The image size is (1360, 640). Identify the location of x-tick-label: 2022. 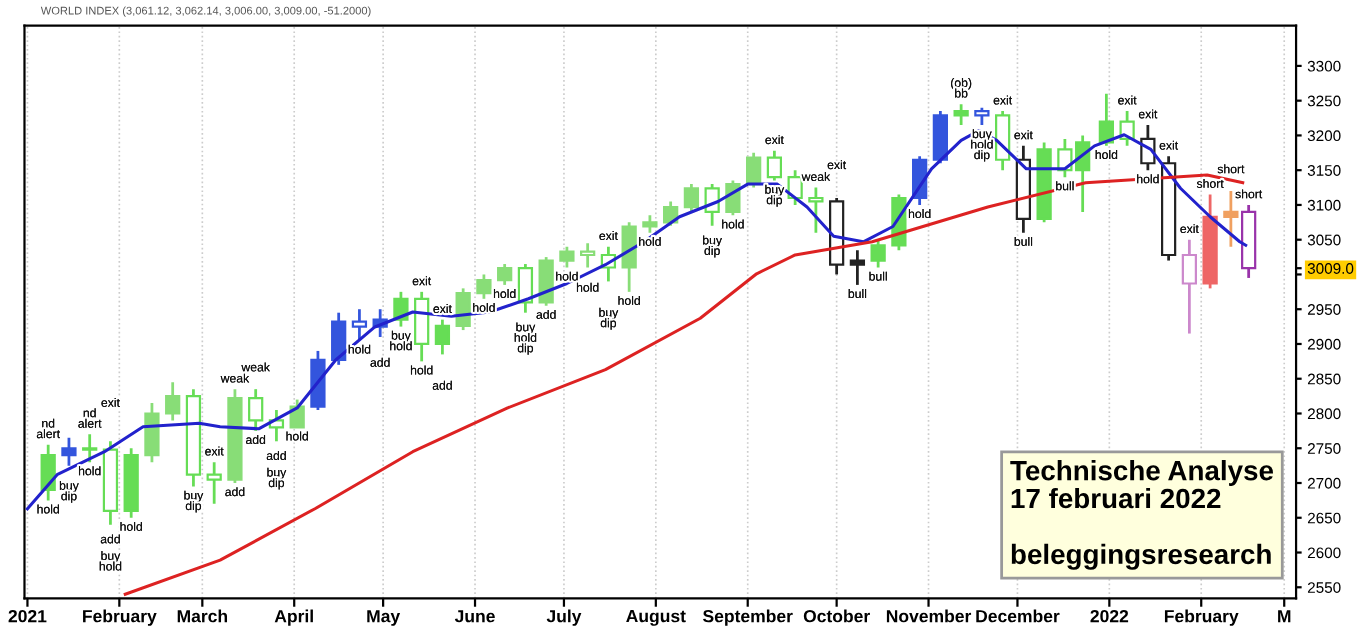
(1109, 616).